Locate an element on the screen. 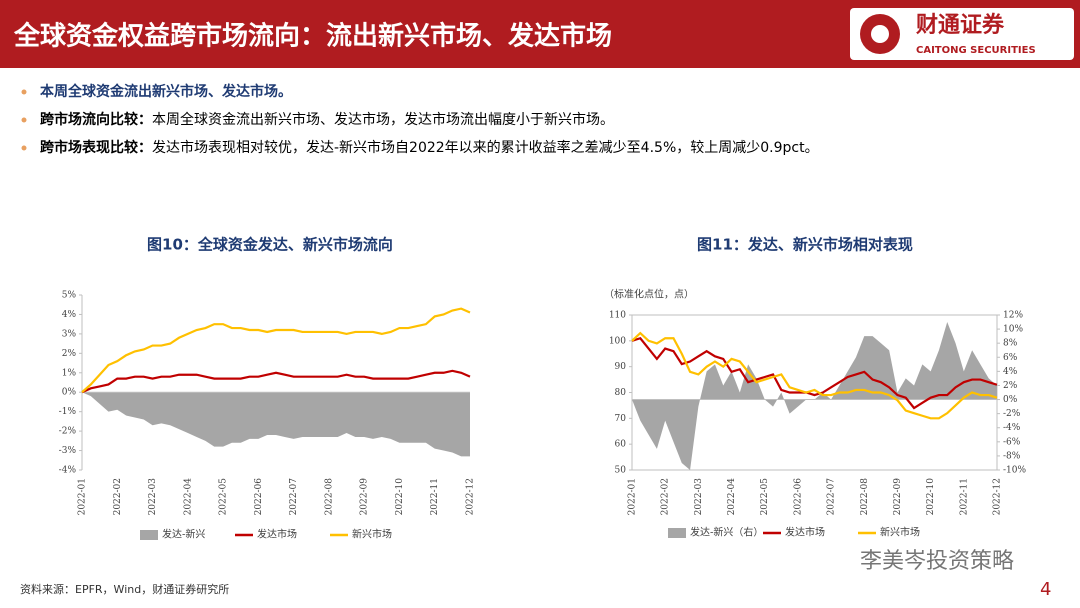  y-tick-label: 3% is located at coordinates (69, 334).